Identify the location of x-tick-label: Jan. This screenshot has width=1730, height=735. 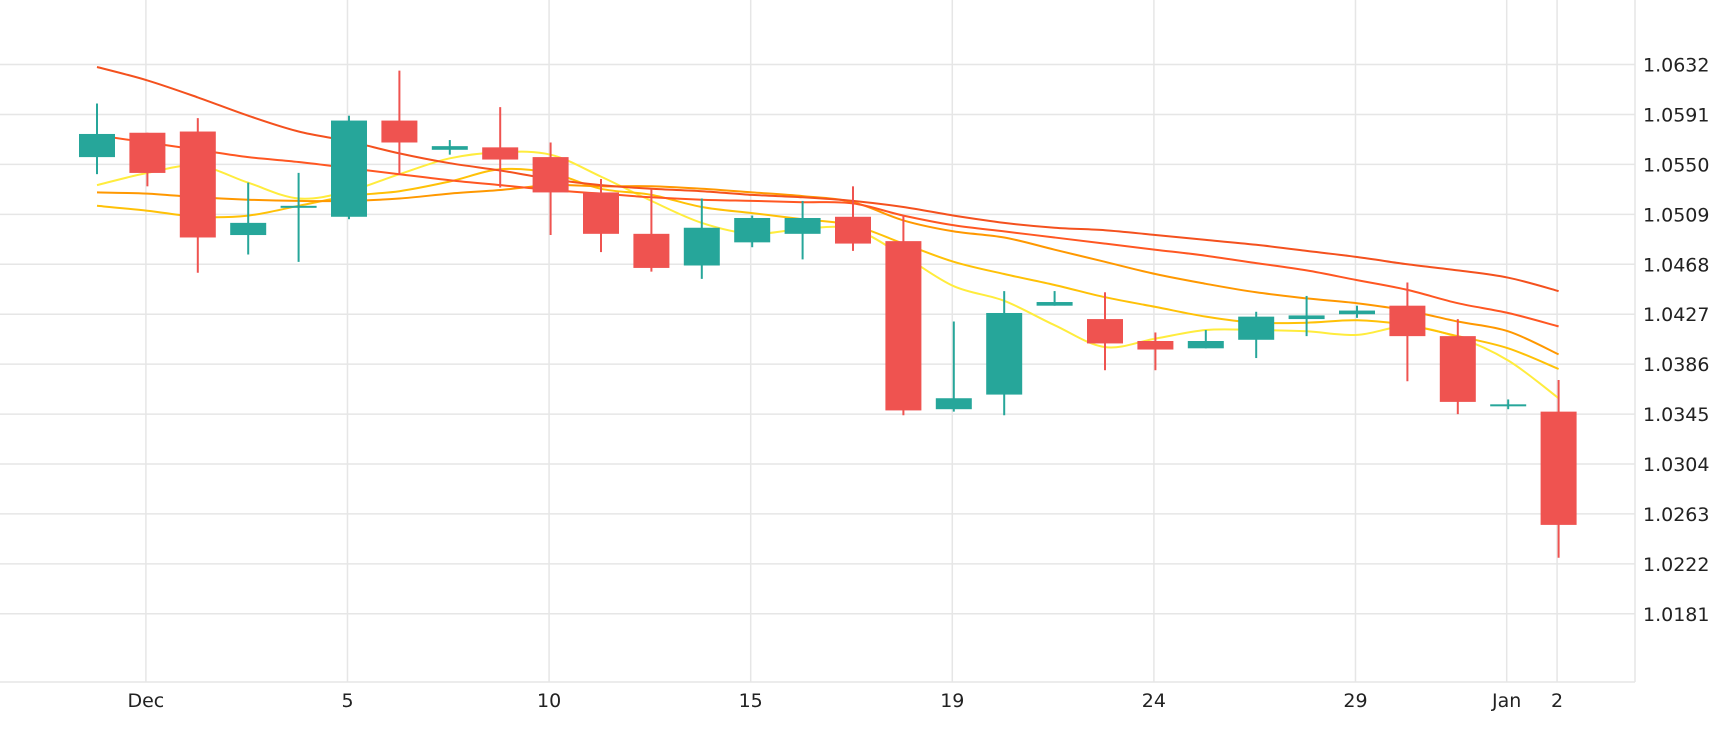
(1506, 701).